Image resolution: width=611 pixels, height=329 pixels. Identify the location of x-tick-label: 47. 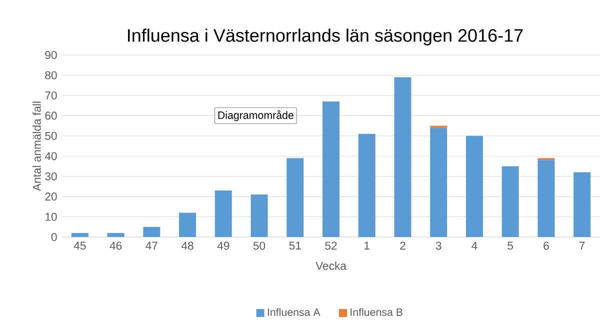
(152, 246).